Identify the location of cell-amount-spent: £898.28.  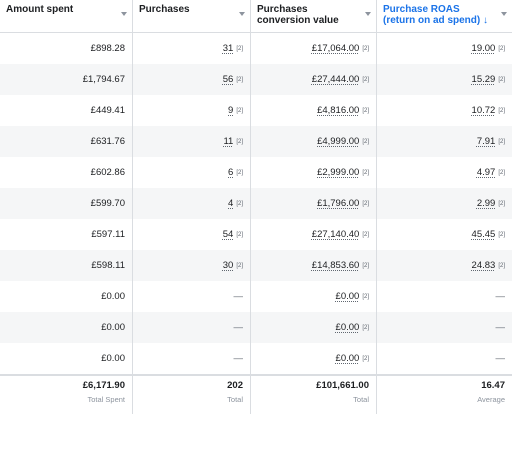
(66, 48).